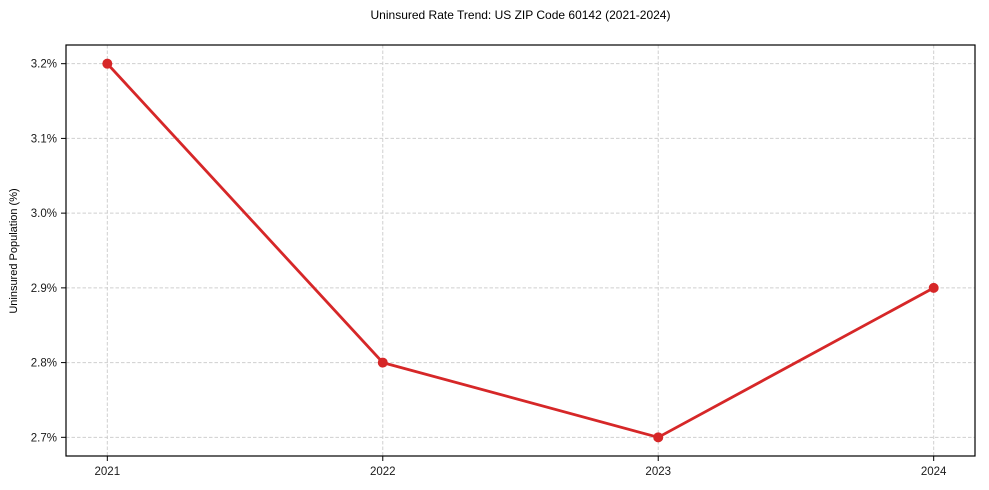 This screenshot has height=490, width=989. What do you see at coordinates (44, 214) in the screenshot?
I see `y-tick-label: 3.0%` at bounding box center [44, 214].